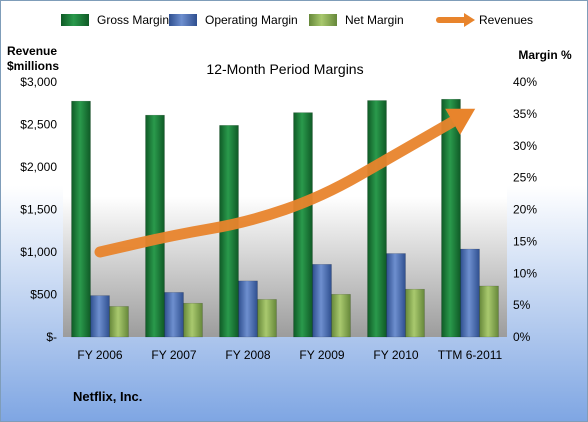  Describe the element at coordinates (545, 55) in the screenshot. I see `right-axis-label: Margin %` at that location.